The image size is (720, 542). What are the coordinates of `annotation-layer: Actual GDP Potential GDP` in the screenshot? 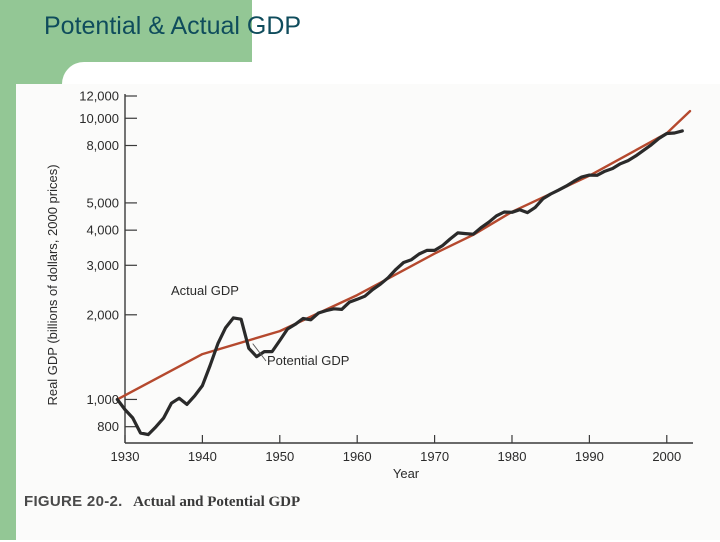 It's located at (260, 325).